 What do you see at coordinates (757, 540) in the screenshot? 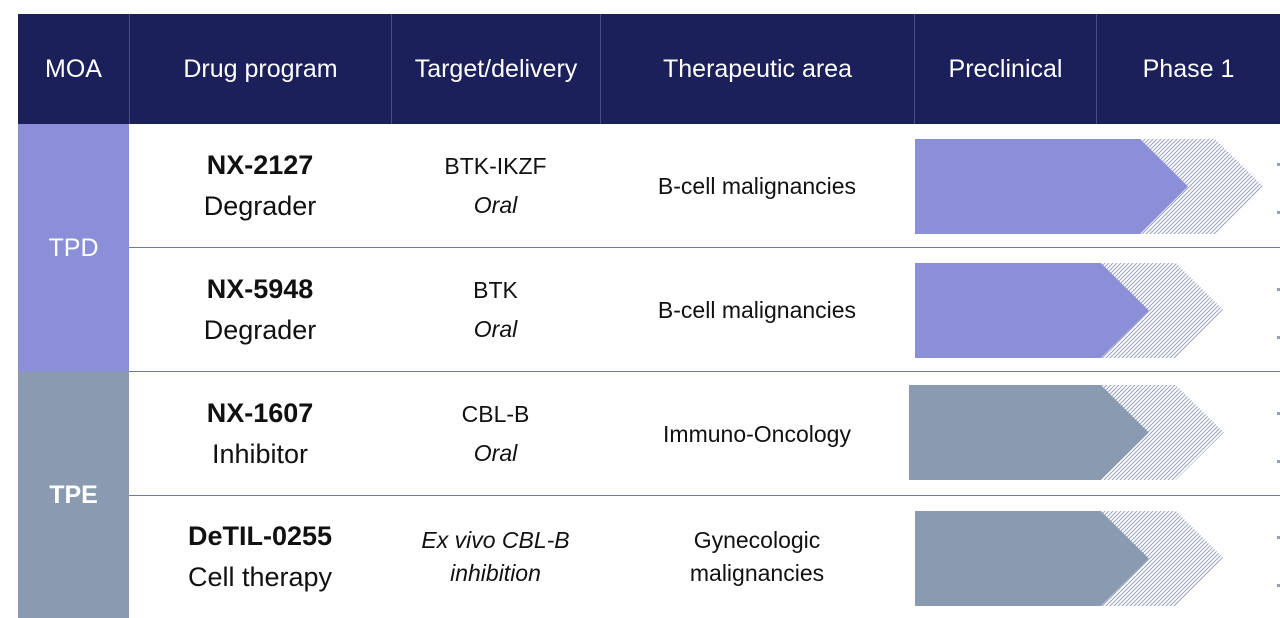
I see `area-line-1: Gynecologic` at bounding box center [757, 540].